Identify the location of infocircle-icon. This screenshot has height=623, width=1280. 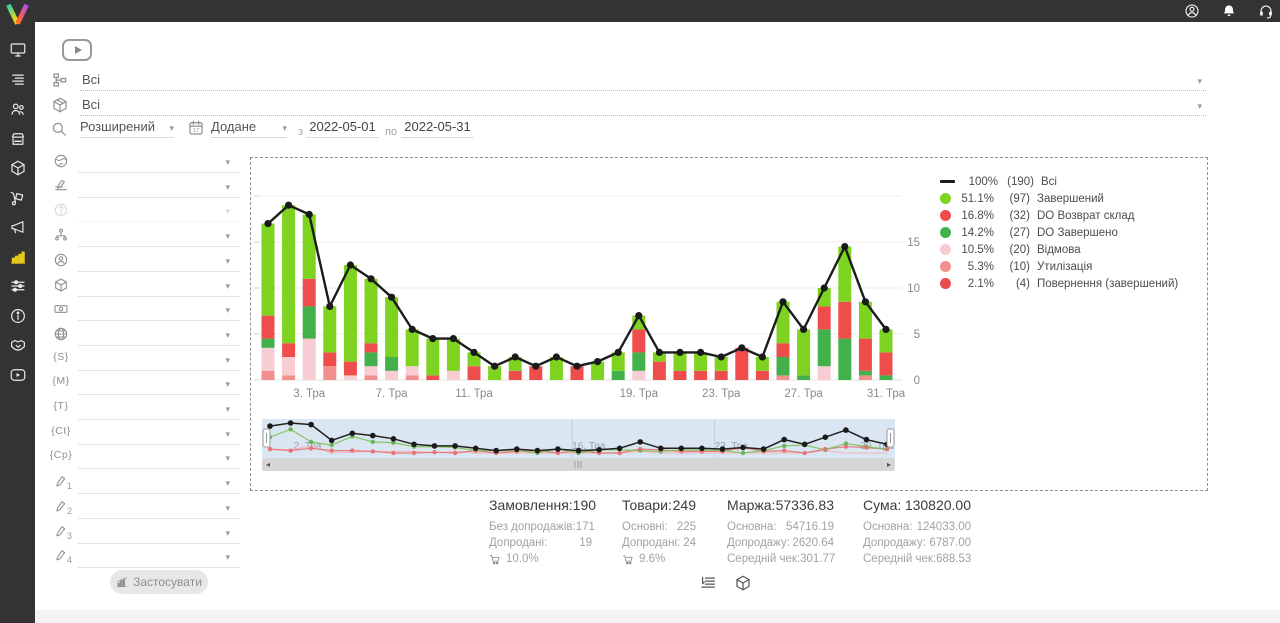
(18, 318).